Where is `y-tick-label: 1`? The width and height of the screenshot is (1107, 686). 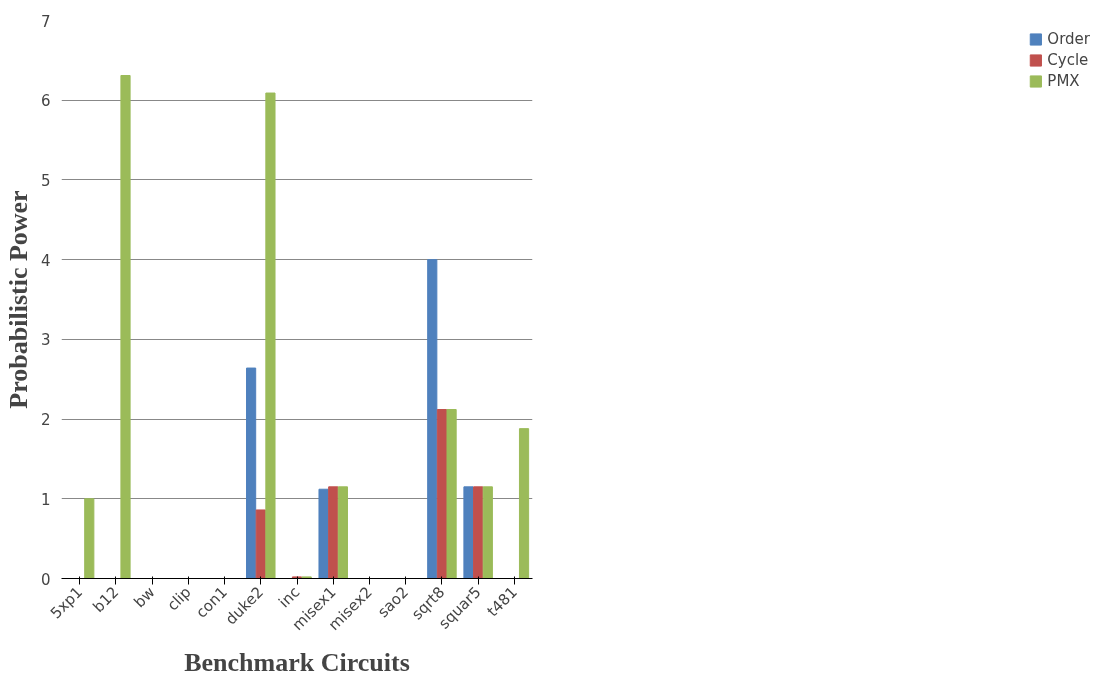
y-tick-label: 1 is located at coordinates (45, 499).